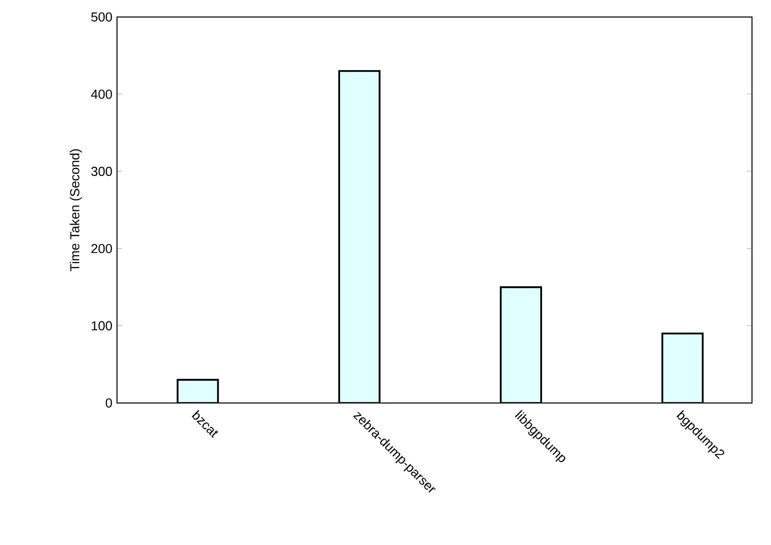  Describe the element at coordinates (101, 94) in the screenshot. I see `y-tick-label: 400` at that location.